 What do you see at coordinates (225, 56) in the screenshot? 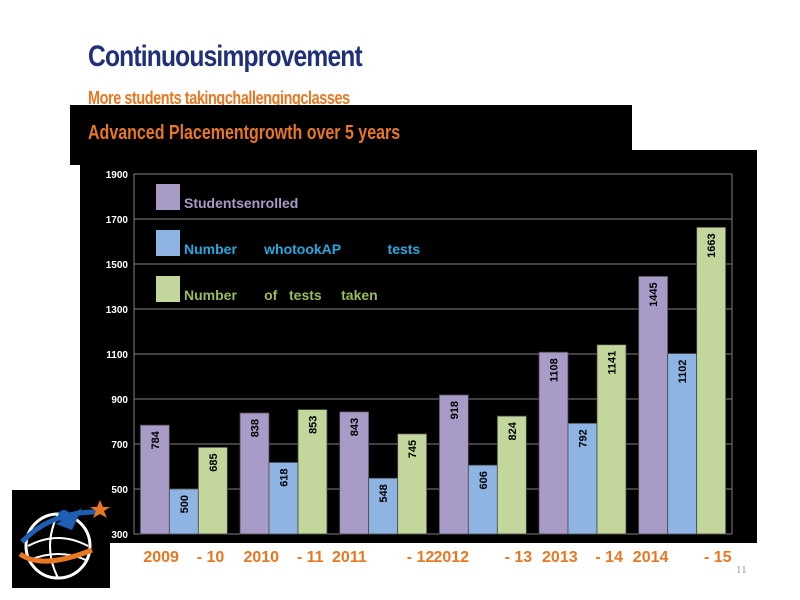
I see `slide-title: Continuousimprovement` at bounding box center [225, 56].